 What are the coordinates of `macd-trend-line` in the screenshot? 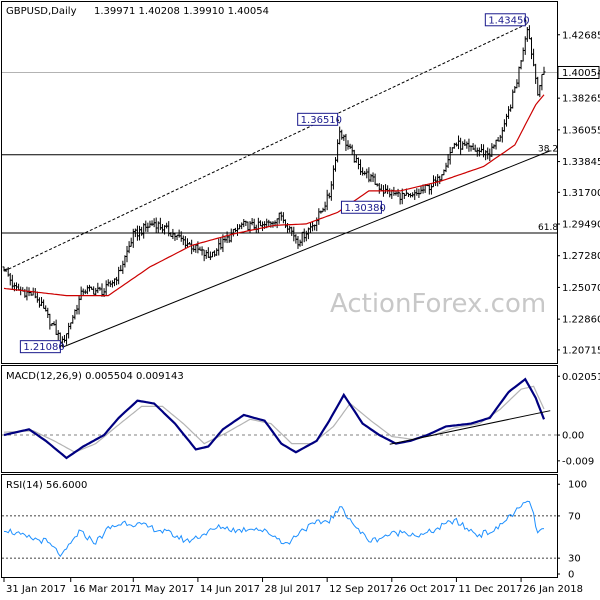 It's located at (470, 427).